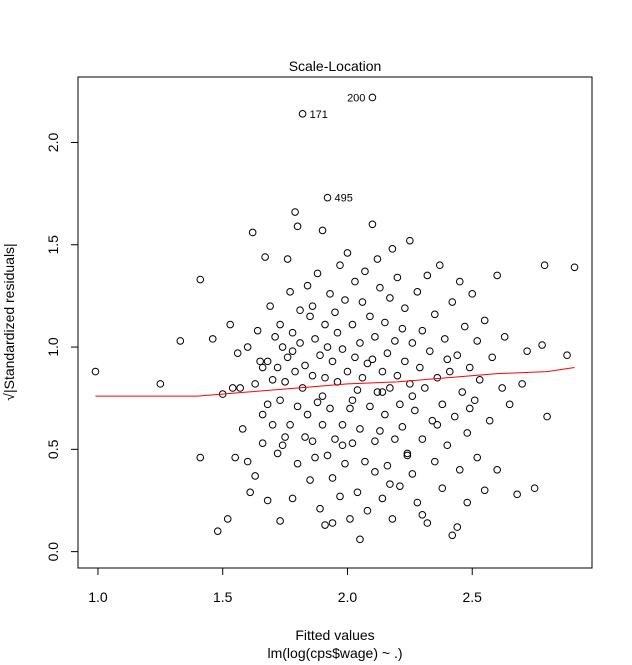 This screenshot has width=632, height=665. Describe the element at coordinates (53, 143) in the screenshot. I see `y-tick-label: 2.0` at that location.